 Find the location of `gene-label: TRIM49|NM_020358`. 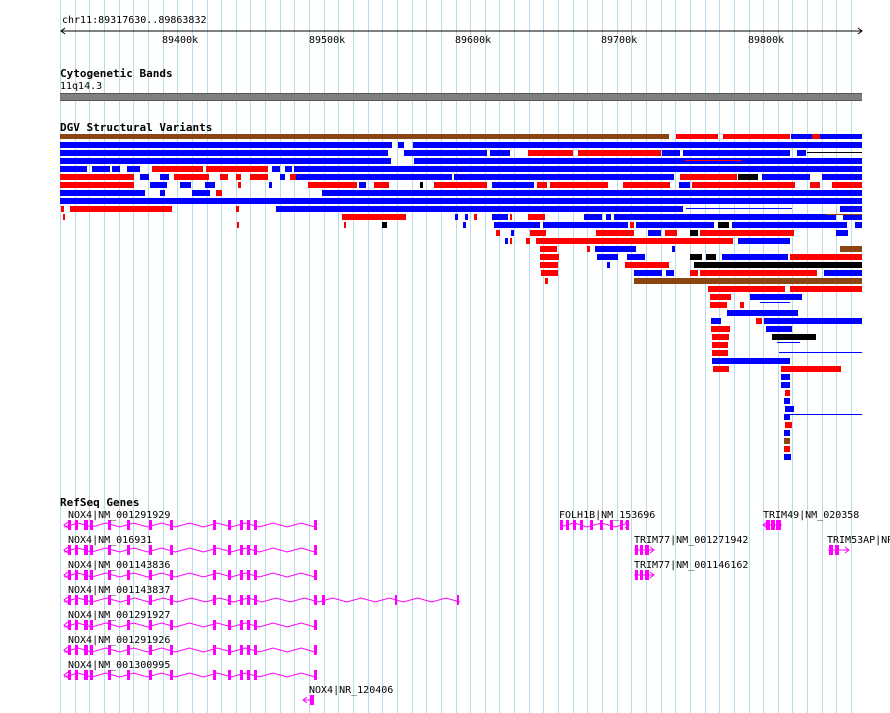

gene-label: TRIM49|NM_020358 is located at coordinates (811, 515).